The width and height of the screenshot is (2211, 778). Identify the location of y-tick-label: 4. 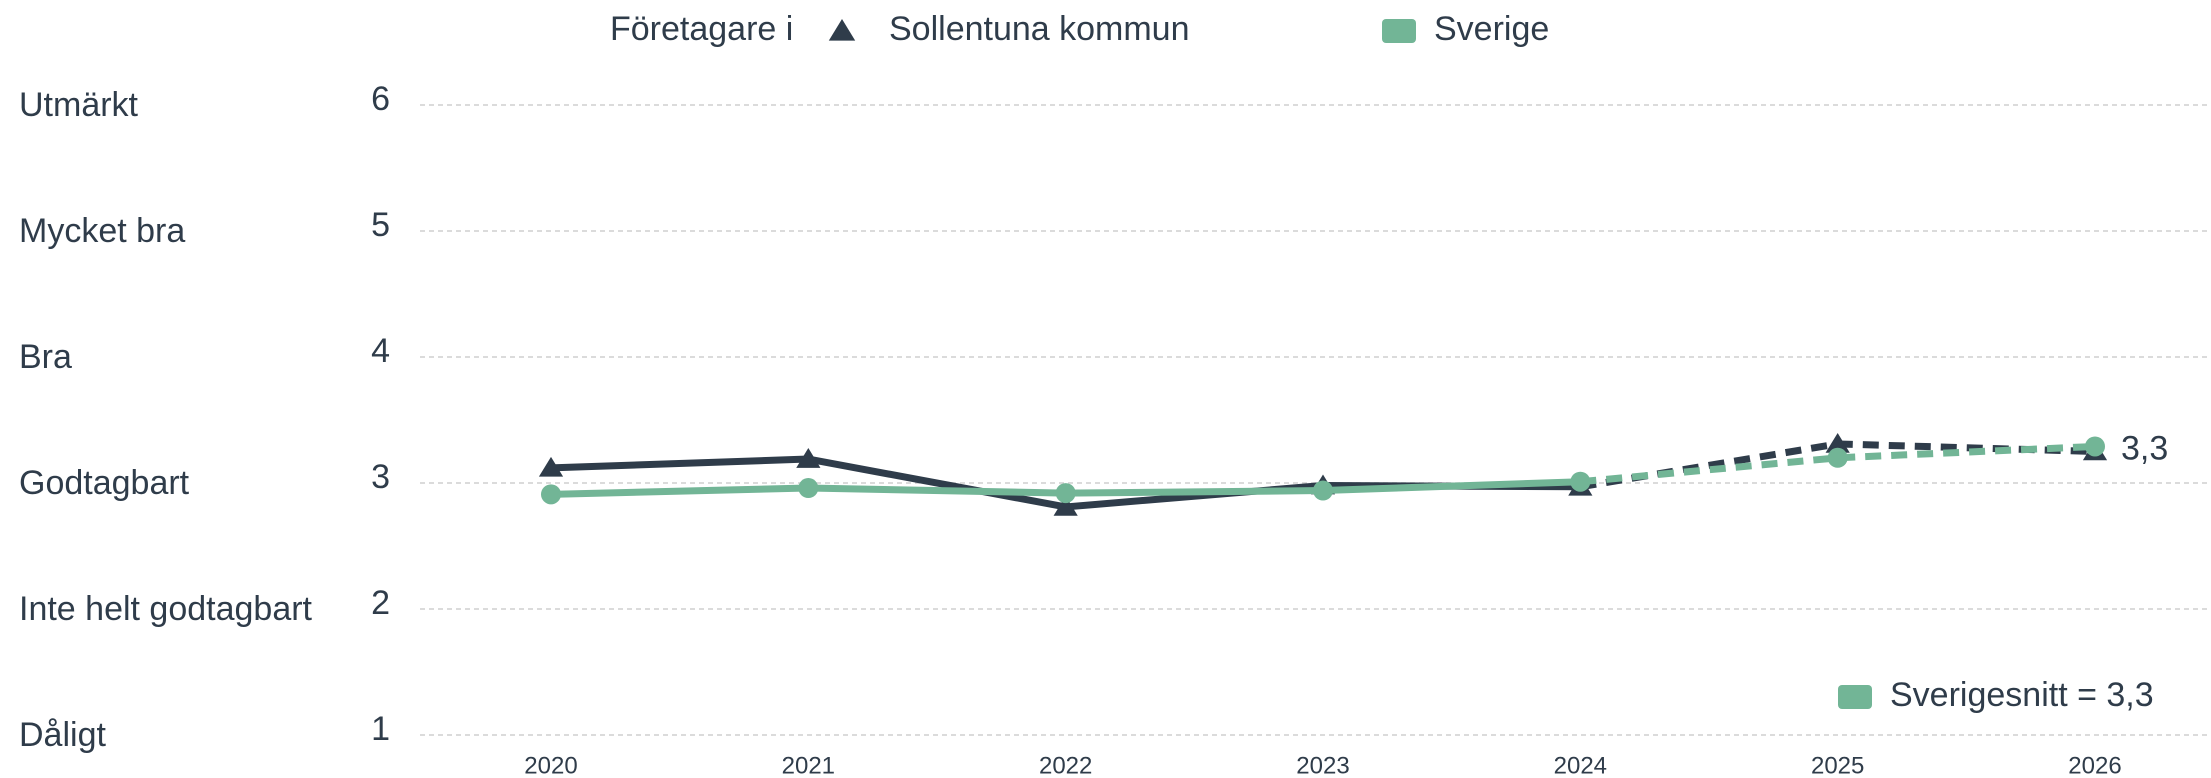
(380, 351).